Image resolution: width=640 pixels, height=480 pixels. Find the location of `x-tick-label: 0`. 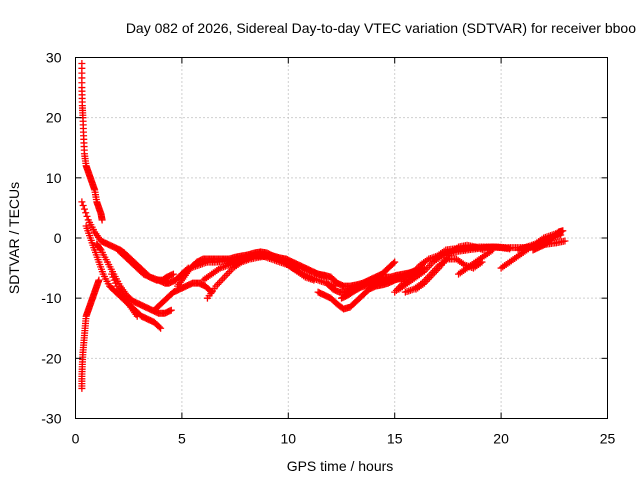

x-tick-label: 0 is located at coordinates (76, 439).